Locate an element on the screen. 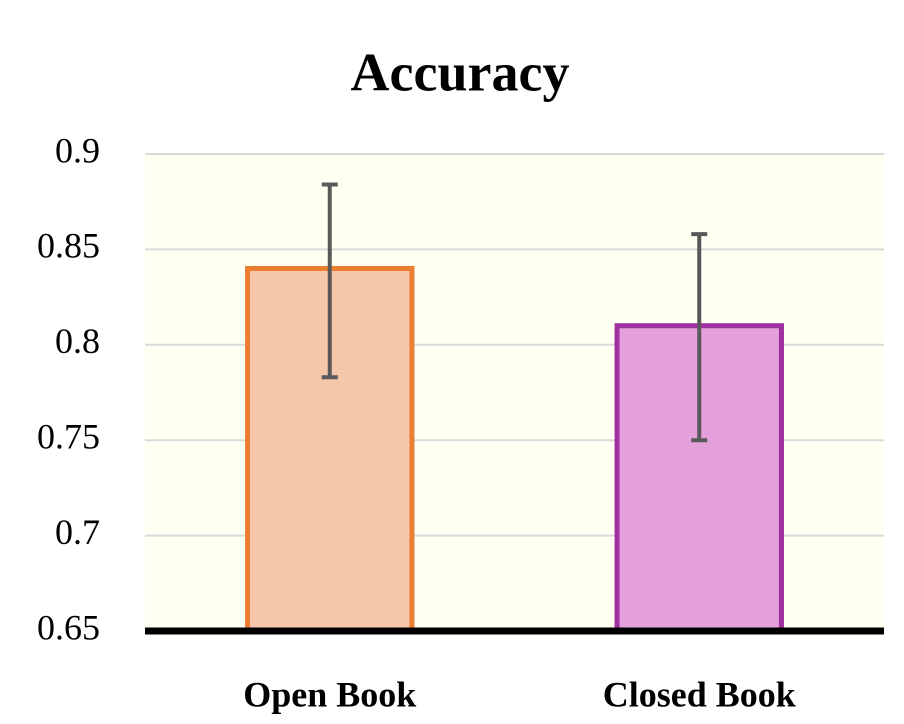 The width and height of the screenshot is (904, 724). y-tick-label: 0.7 is located at coordinates (77, 532).